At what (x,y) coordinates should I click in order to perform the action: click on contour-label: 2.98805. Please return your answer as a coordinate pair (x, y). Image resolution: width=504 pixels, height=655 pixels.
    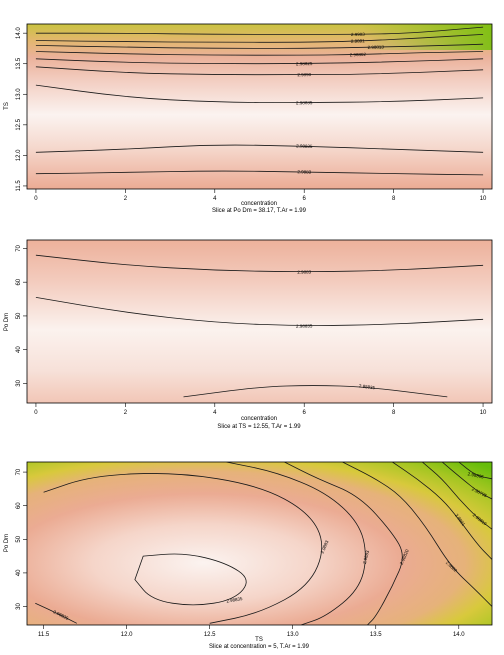
    Looking at the image, I should click on (475, 475).